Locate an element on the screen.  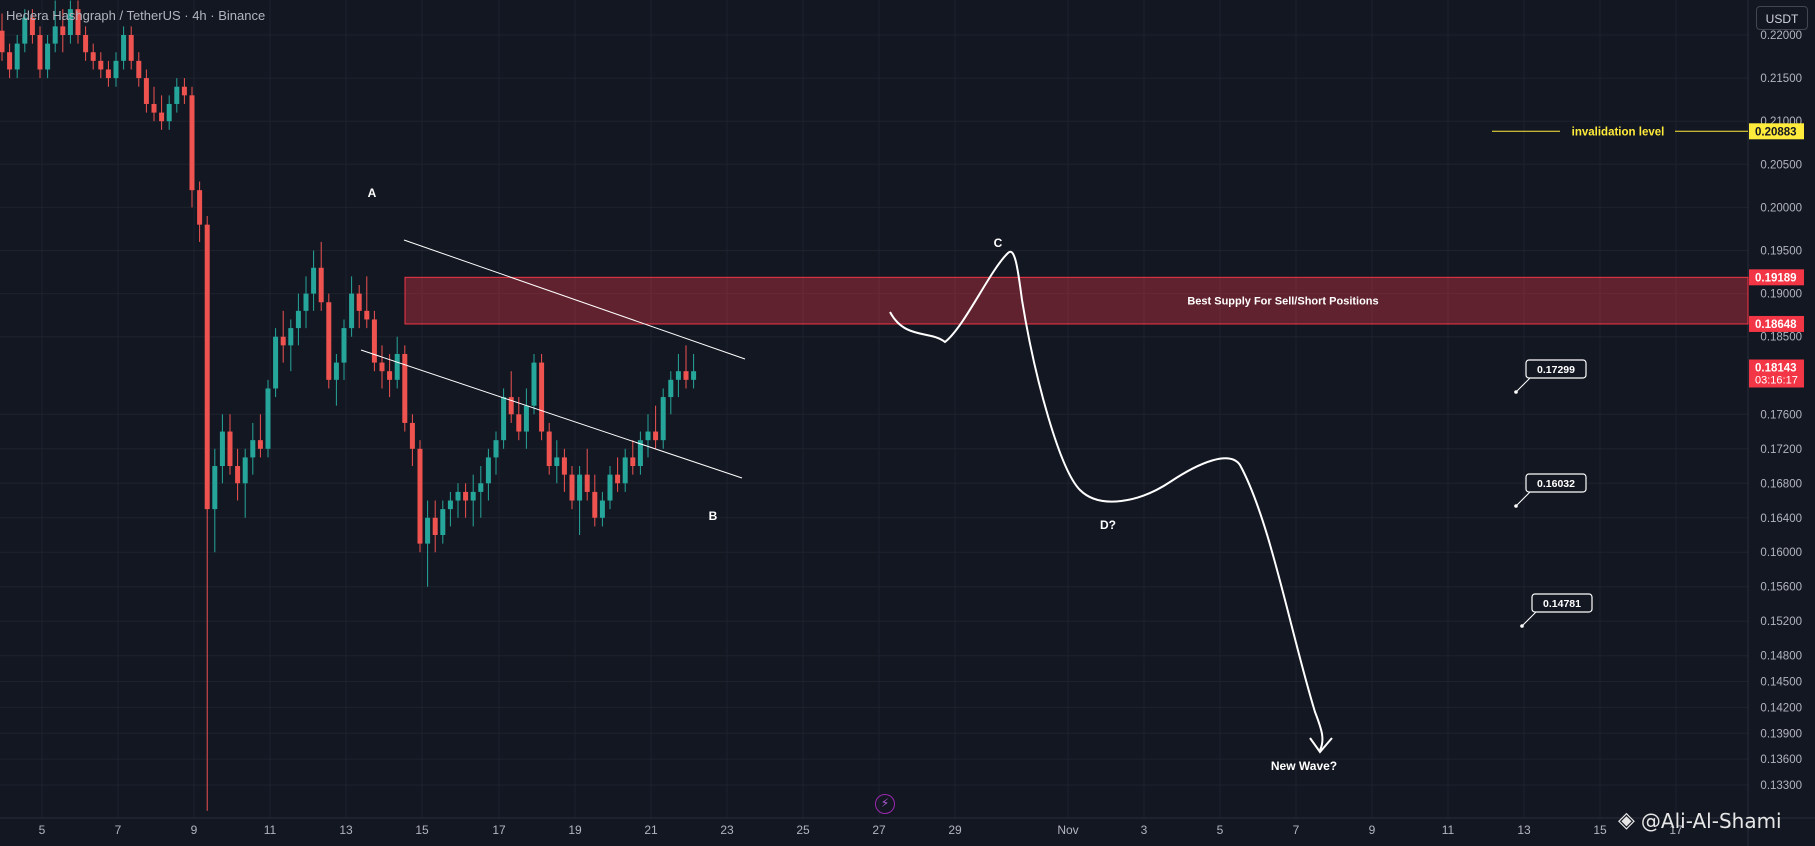
time-tick-label: 23 is located at coordinates (727, 830).